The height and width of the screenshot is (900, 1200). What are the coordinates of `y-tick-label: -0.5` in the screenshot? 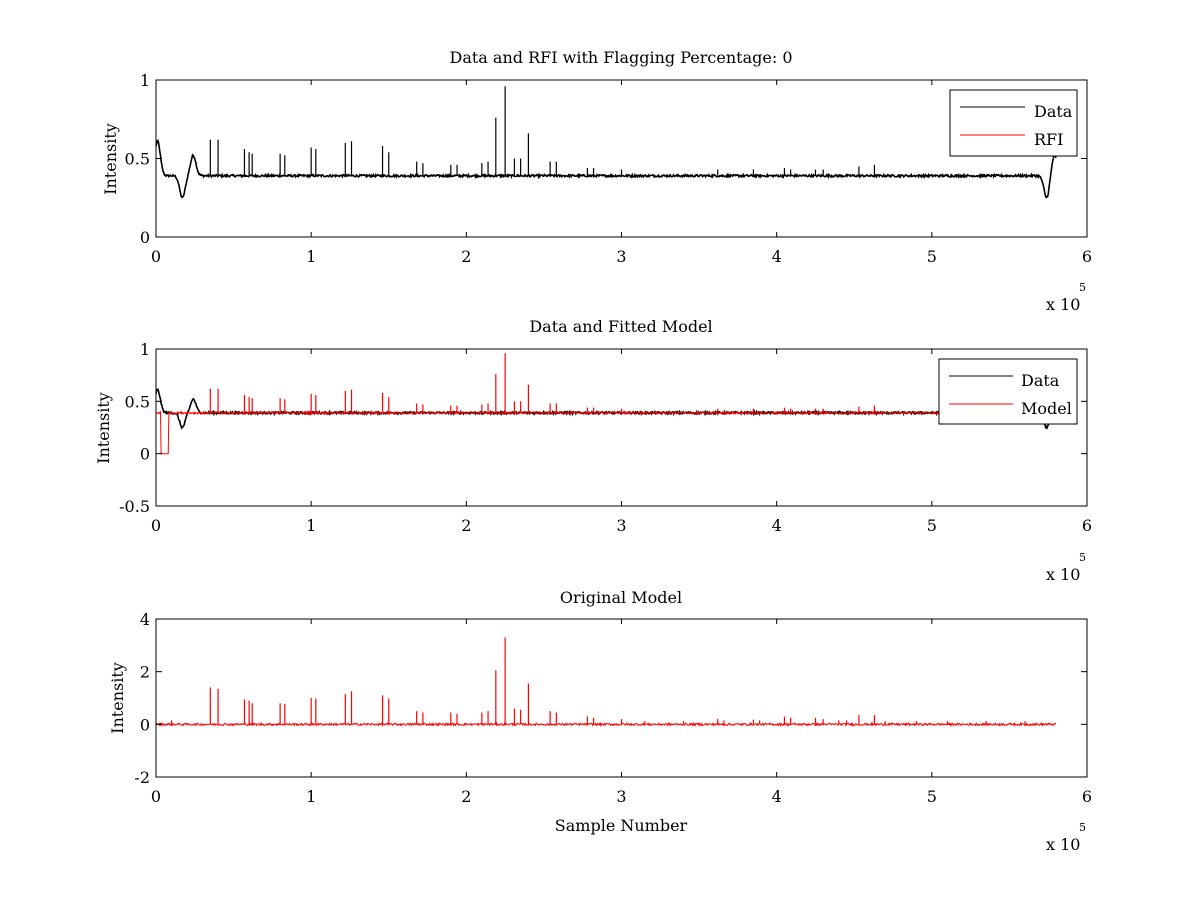 It's located at (134, 506).